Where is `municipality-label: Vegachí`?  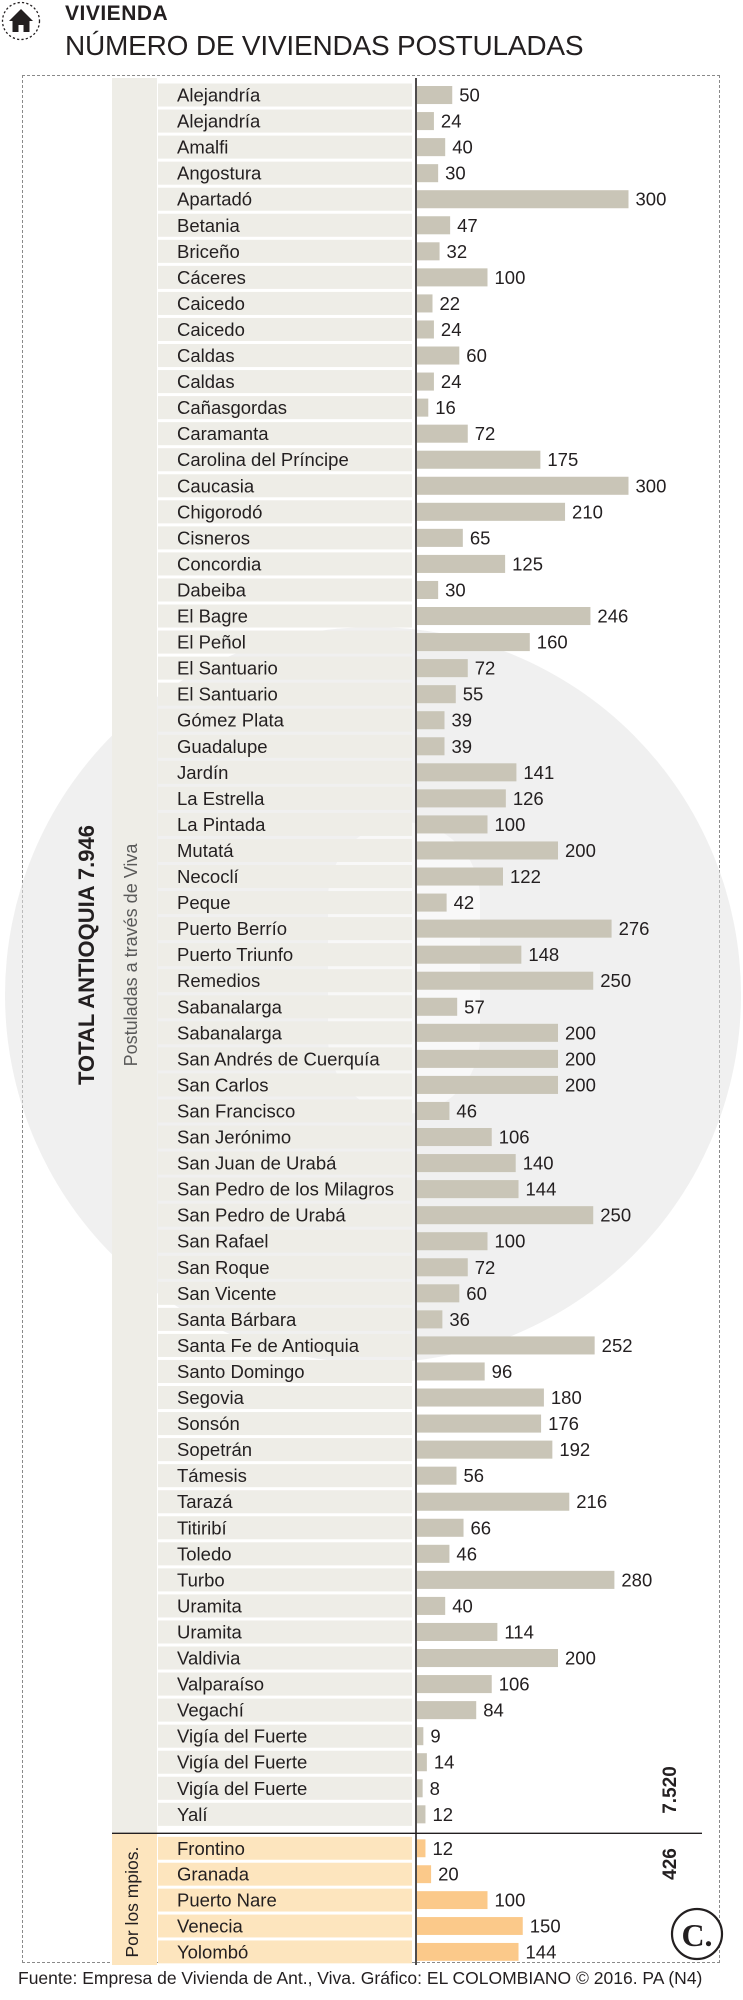 municipality-label: Vegachí is located at coordinates (211, 1710).